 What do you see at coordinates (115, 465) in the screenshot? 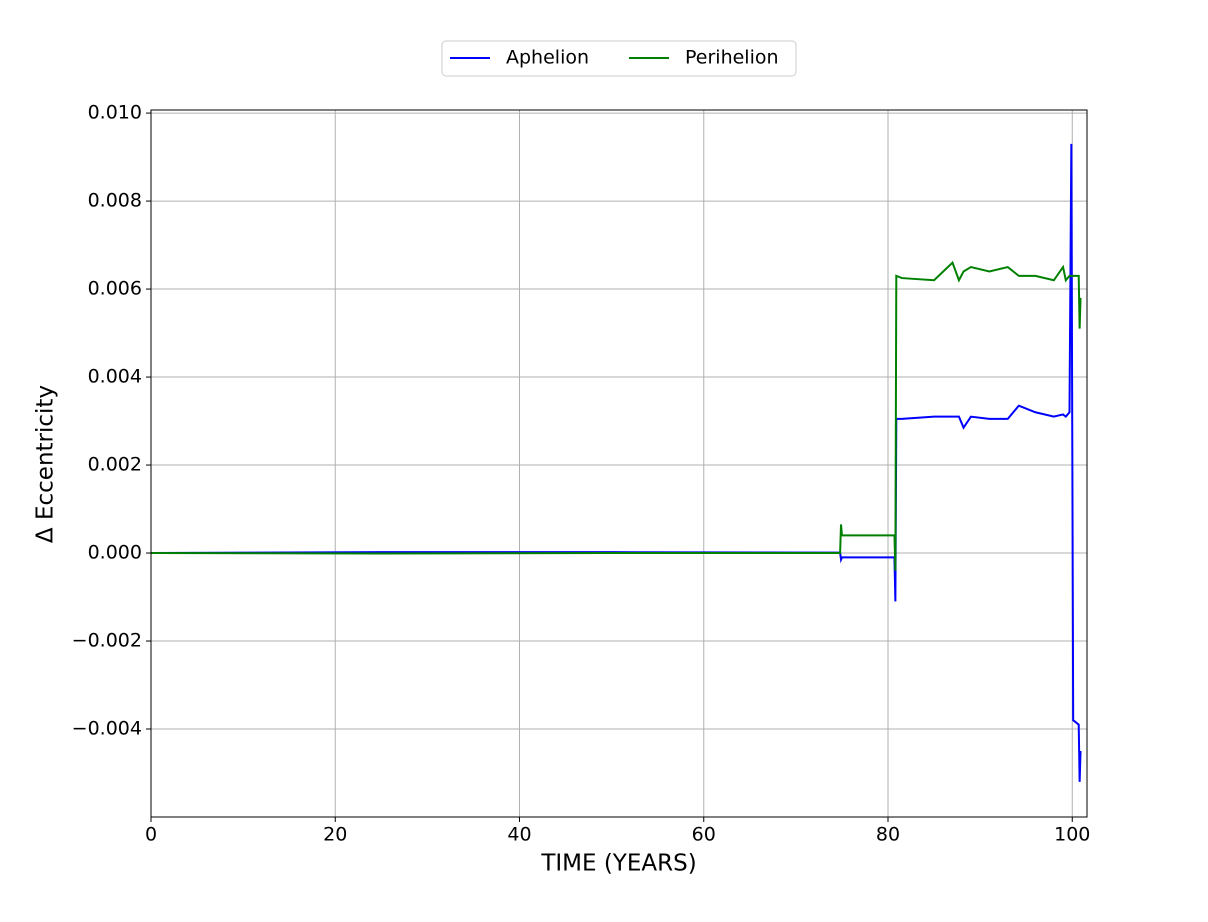
I see `y-tick-label: 0.002` at bounding box center [115, 465].